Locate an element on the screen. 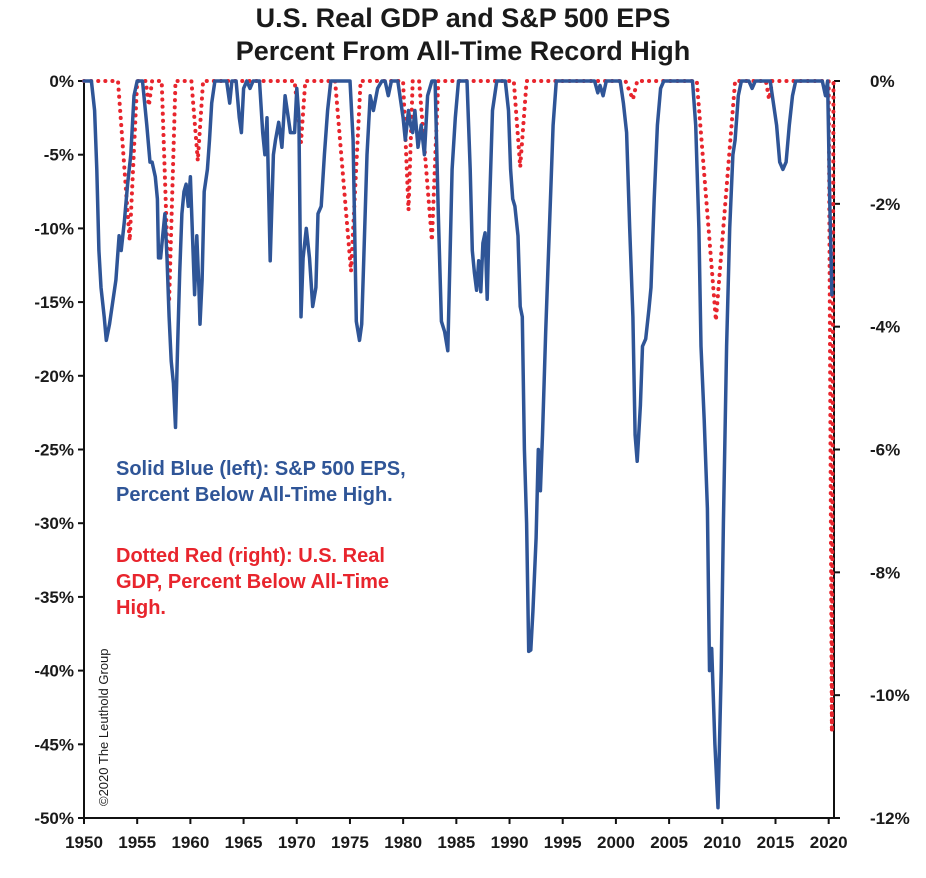 This screenshot has height=878, width=926. left-tick-label: -25% is located at coordinates (54, 450).